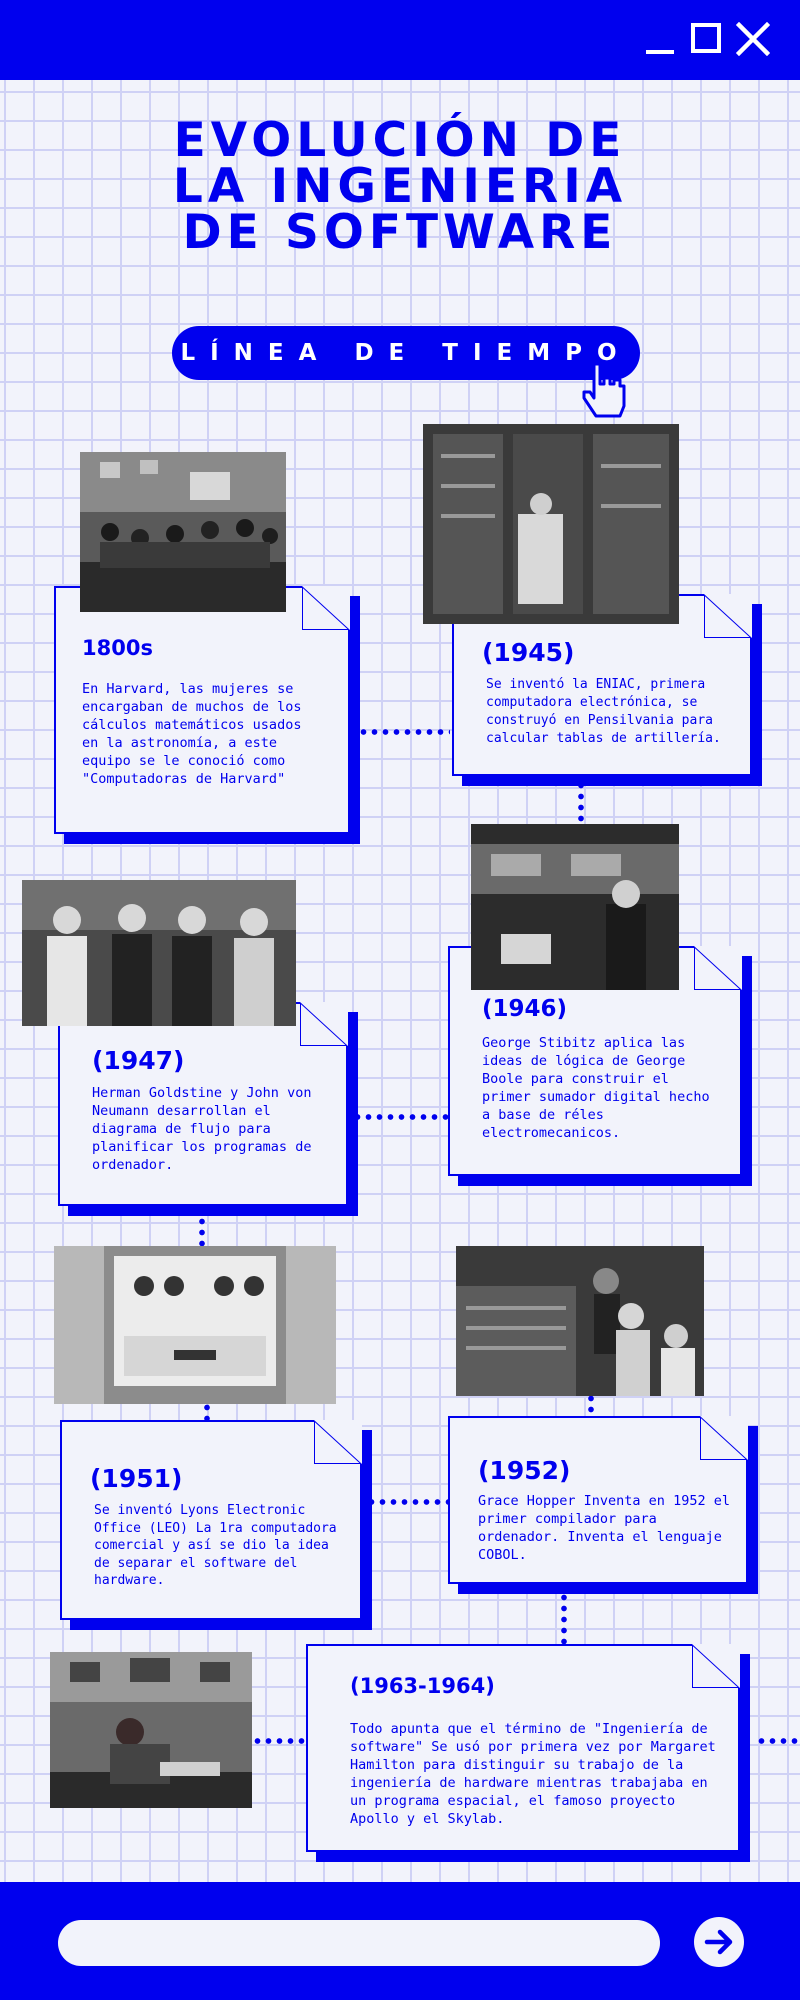 Image resolution: width=800 pixels, height=2000 pixels. I want to click on maximize-icon, so click(707, 39).